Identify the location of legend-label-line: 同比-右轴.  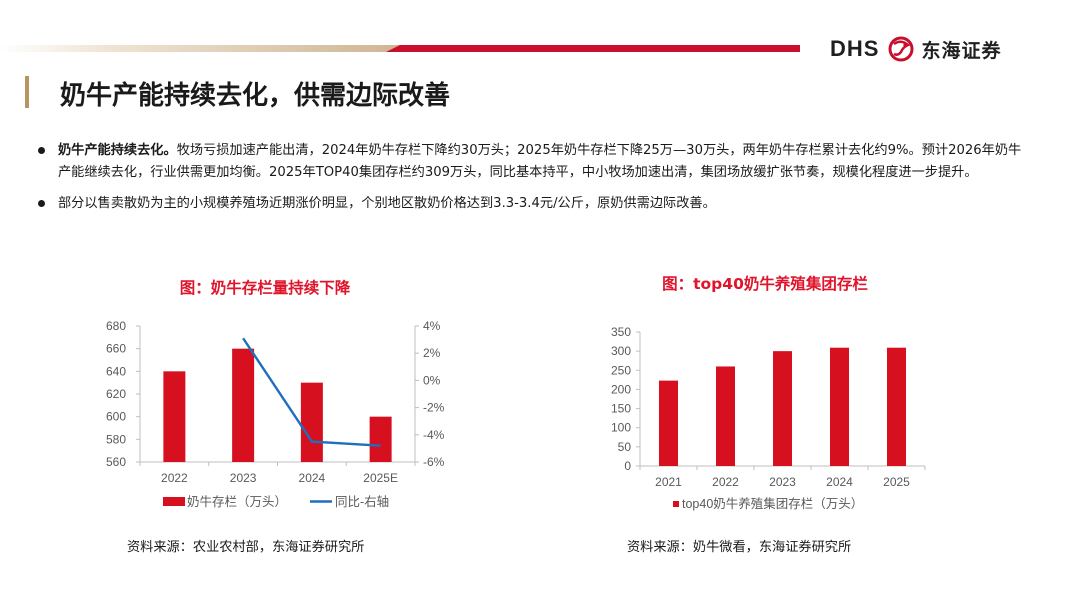
(362, 501).